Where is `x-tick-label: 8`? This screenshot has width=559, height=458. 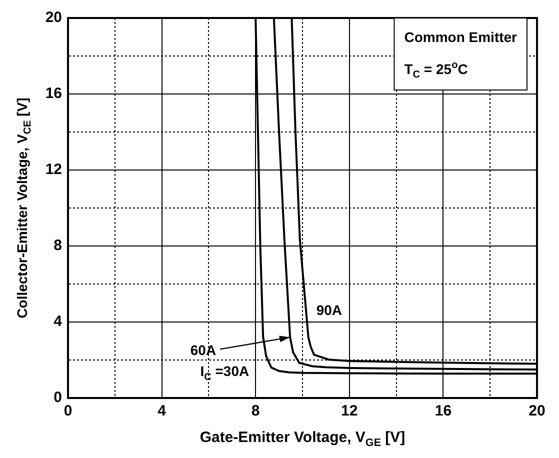
x-tick-label: 8 is located at coordinates (255, 411).